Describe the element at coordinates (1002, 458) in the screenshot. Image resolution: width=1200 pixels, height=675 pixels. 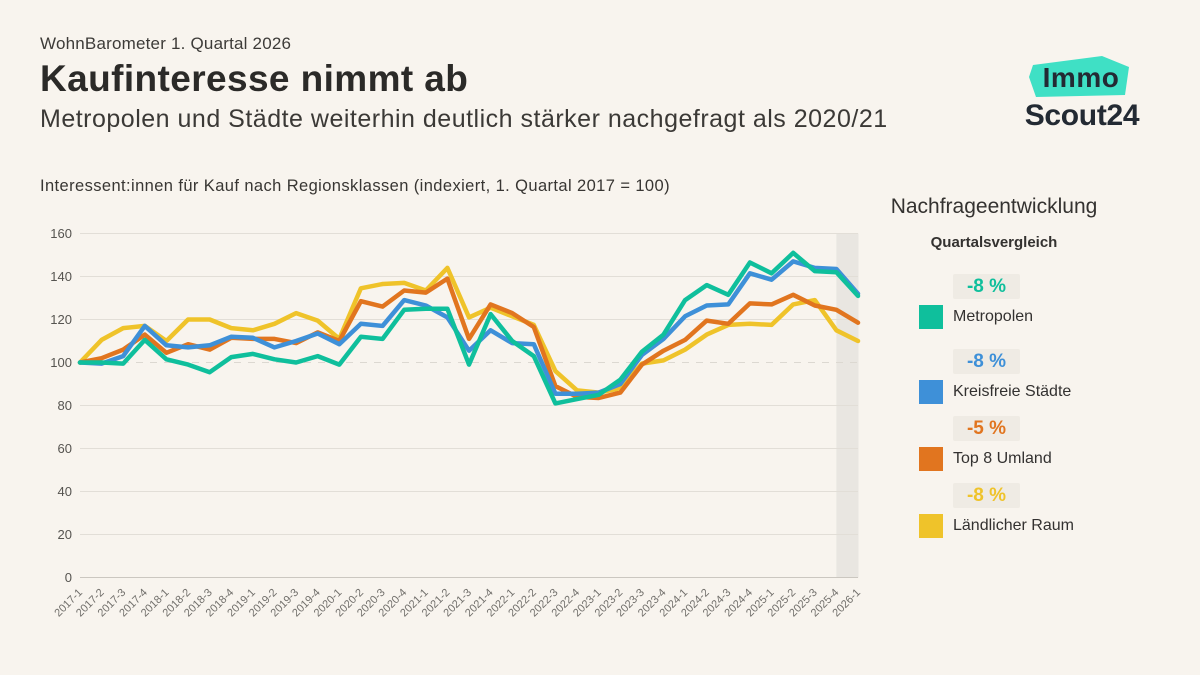
I see `series-label: Top 8 Umland` at that location.